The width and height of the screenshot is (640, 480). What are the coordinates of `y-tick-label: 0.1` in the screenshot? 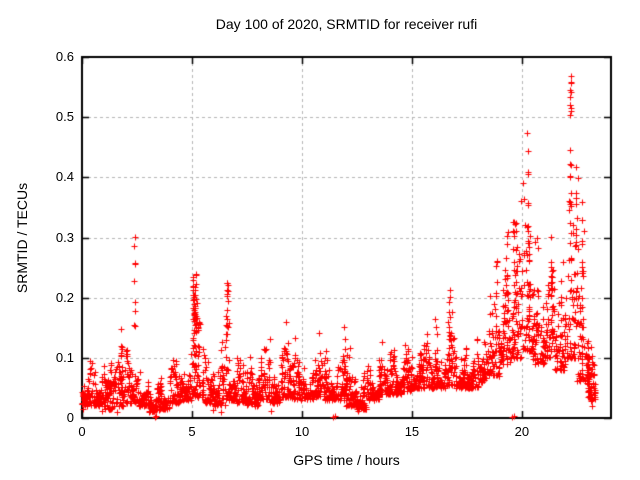 It's located at (64, 357).